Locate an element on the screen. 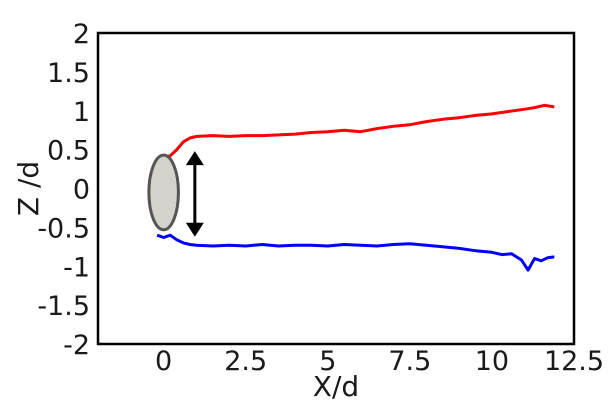  arrowhead-down is located at coordinates (194, 229).